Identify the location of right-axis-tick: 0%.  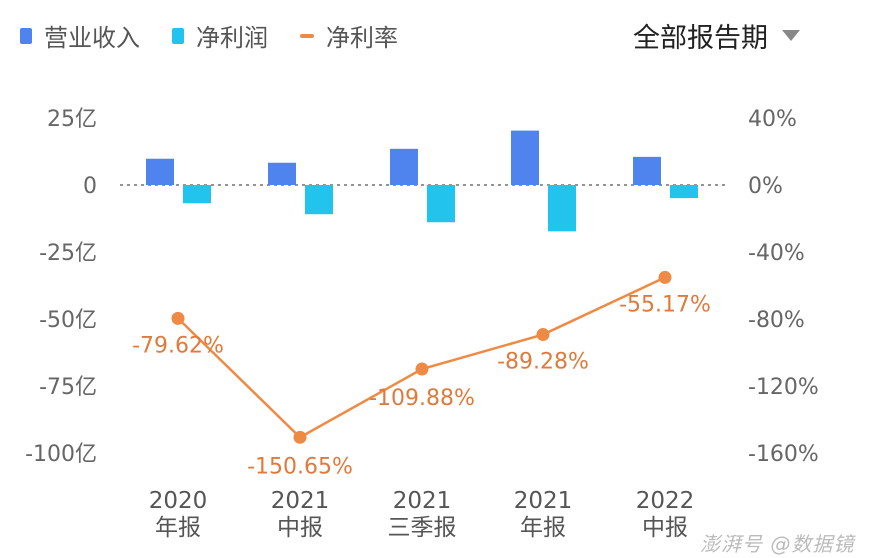
(765, 186).